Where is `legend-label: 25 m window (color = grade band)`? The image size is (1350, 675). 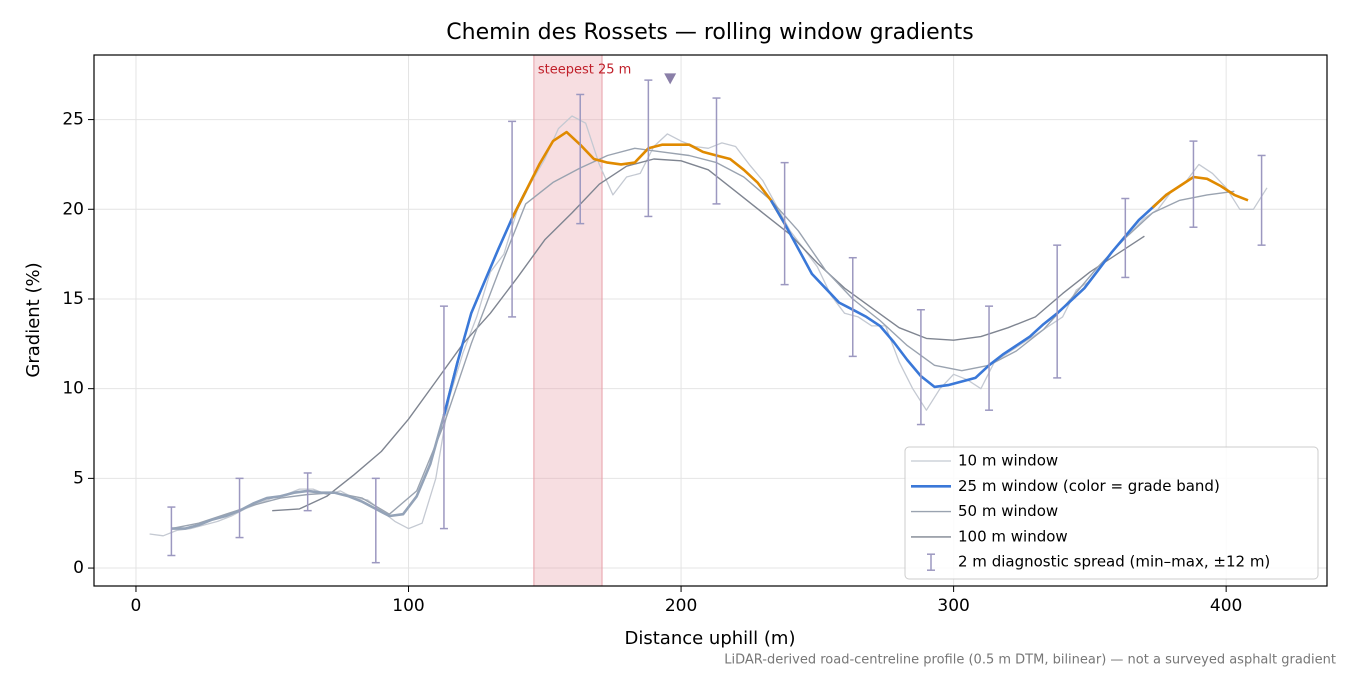
legend-label: 25 m window (color = grade band) is located at coordinates (1089, 486).